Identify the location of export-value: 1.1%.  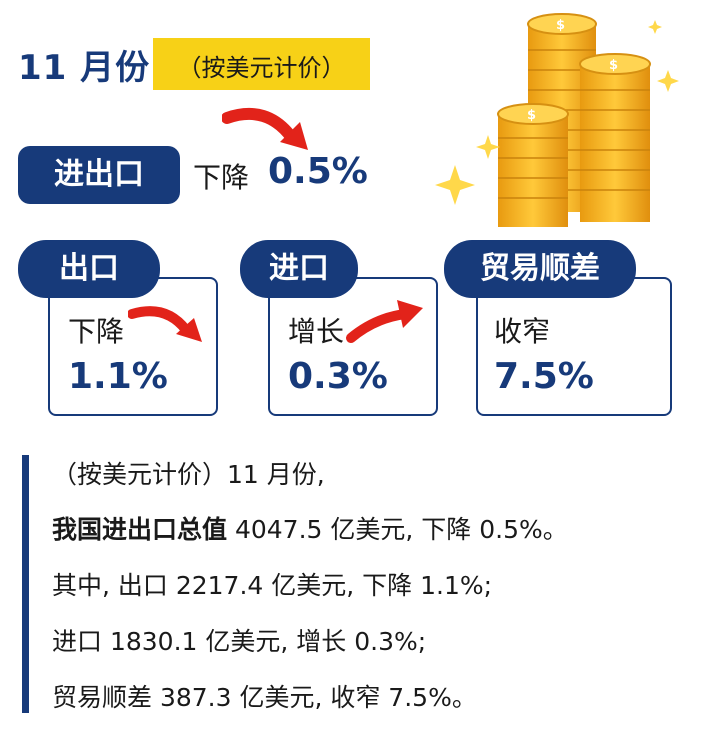
(118, 376).